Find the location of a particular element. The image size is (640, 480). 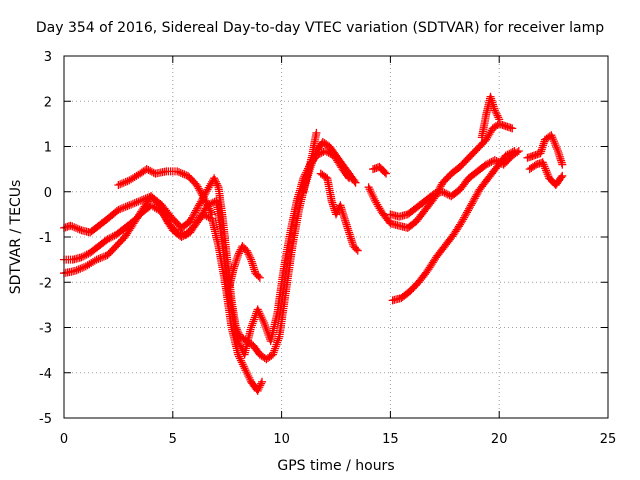

series-track-h is located at coordinates (380, 170).